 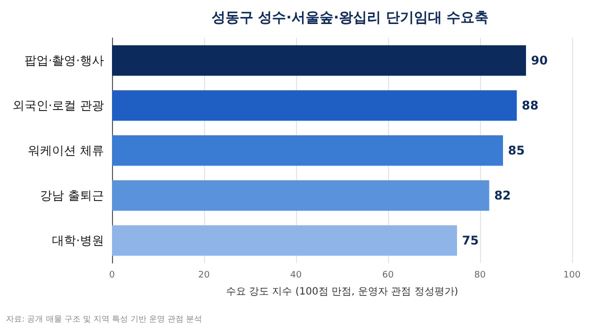 I want to click on data-label: 82, so click(x=502, y=195).